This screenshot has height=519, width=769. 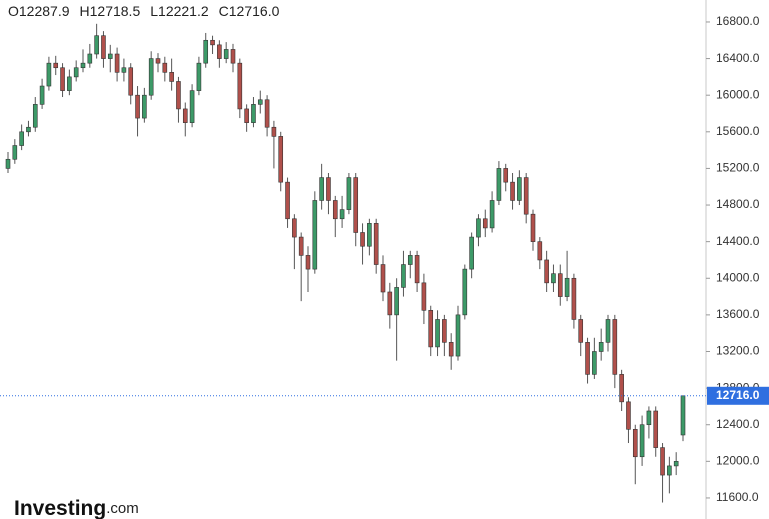 What do you see at coordinates (85, 11) in the screenshot?
I see `ohlc-prefix: H` at bounding box center [85, 11].